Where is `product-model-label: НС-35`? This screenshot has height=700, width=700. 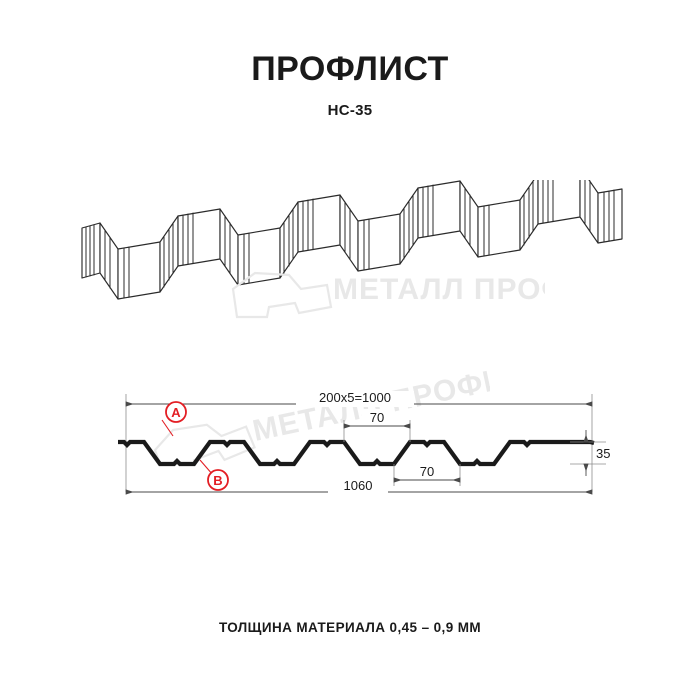 product-model-label: НС-35 is located at coordinates (350, 110).